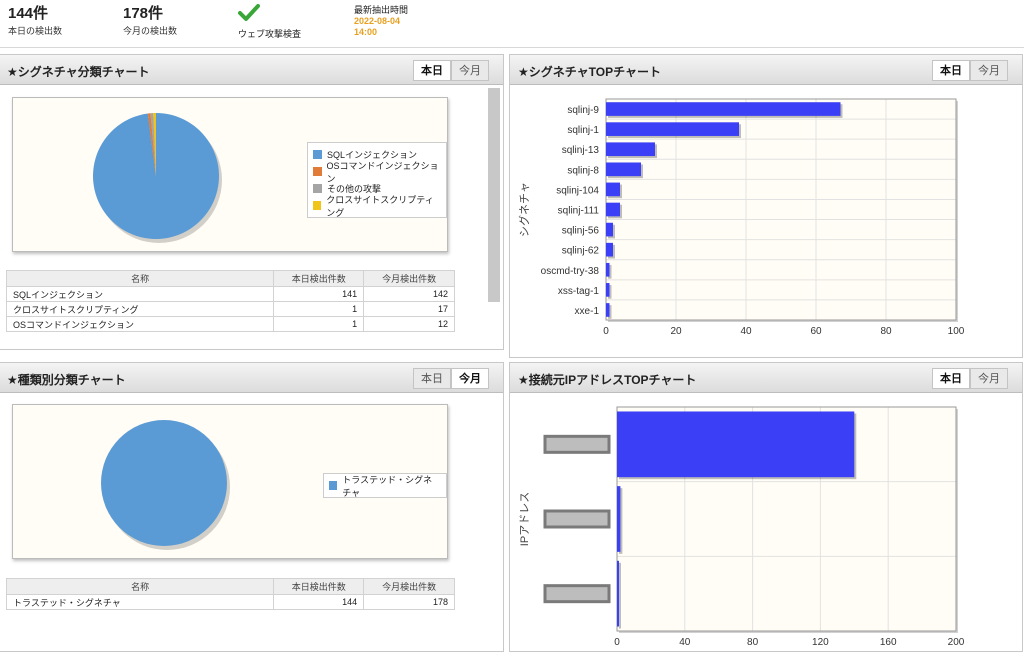 Image resolution: width=1024 pixels, height=652 pixels. Describe the element at coordinates (35, 21) in the screenshot. I see `today-stat: 144件 本日の検出数` at that location.